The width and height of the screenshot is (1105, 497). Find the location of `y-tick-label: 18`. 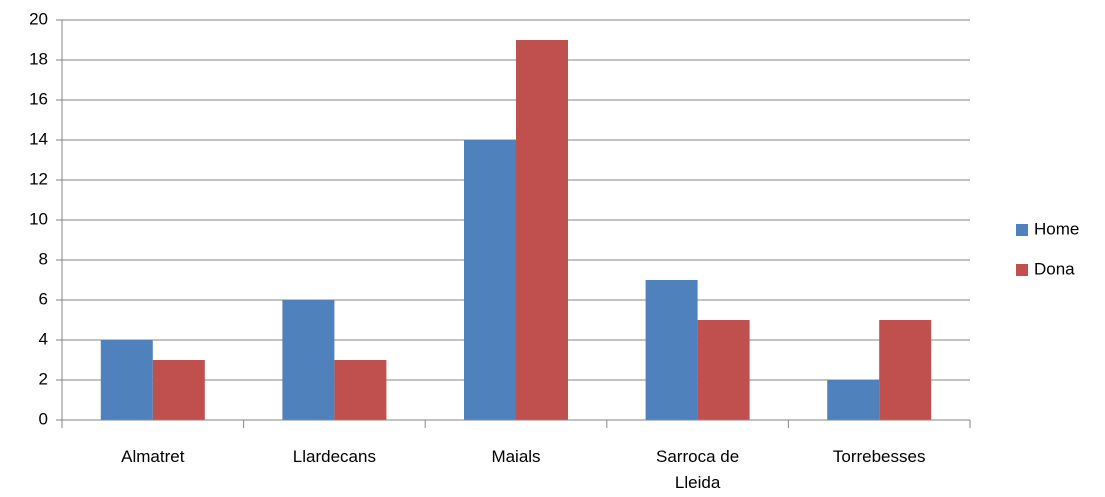

y-tick-label: 18 is located at coordinates (38, 58).